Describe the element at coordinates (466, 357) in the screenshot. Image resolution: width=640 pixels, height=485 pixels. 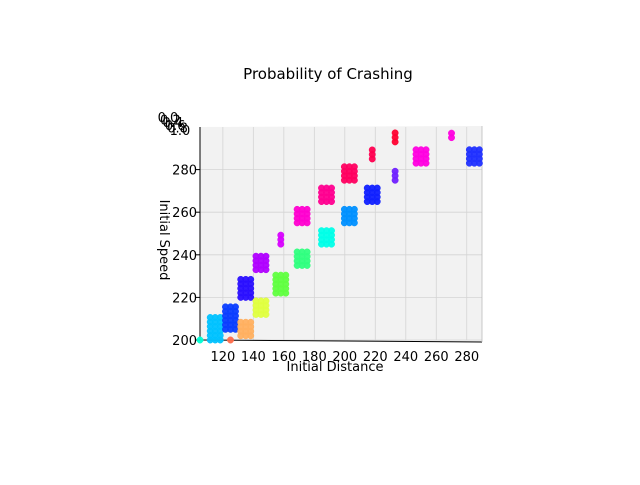
I see `x-tick-label: 280` at that location.